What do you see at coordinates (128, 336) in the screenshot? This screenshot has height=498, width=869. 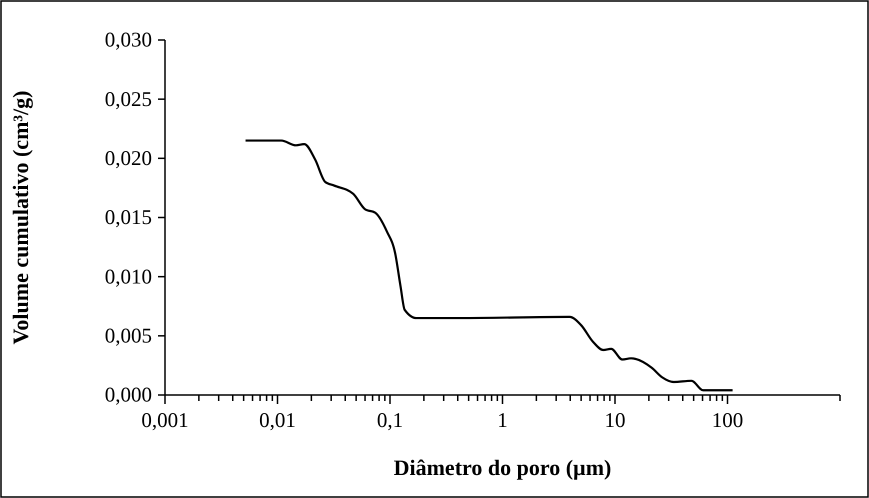 I see `y-tick-label: 0,005` at bounding box center [128, 336].